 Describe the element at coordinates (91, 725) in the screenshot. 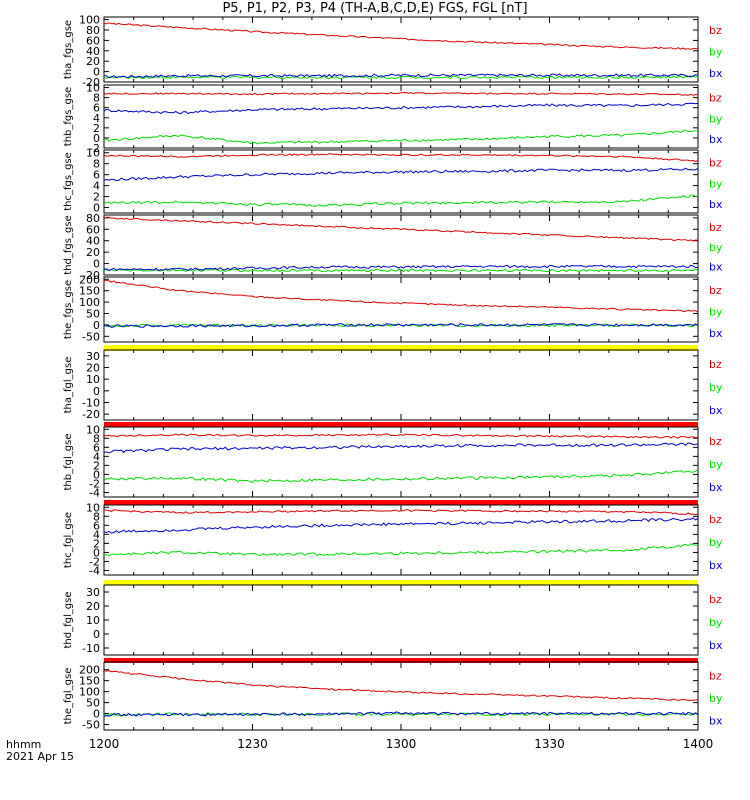

I see `ytick-label-the_fgl_gse: -50` at that location.